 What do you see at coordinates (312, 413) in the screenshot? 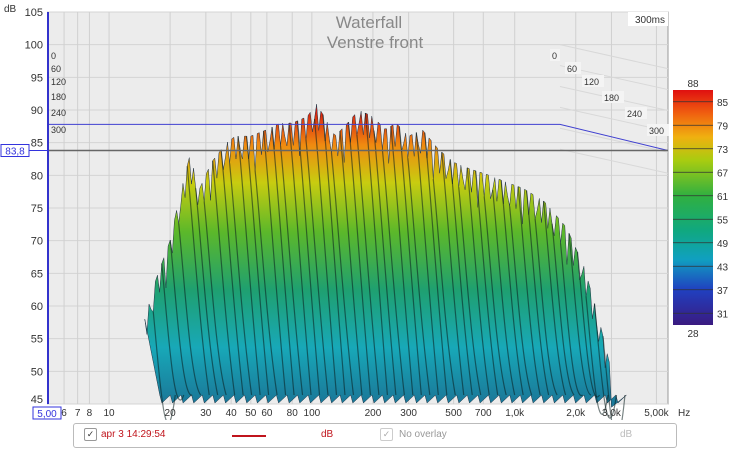
I see `x-tick-label: 100` at bounding box center [312, 413].